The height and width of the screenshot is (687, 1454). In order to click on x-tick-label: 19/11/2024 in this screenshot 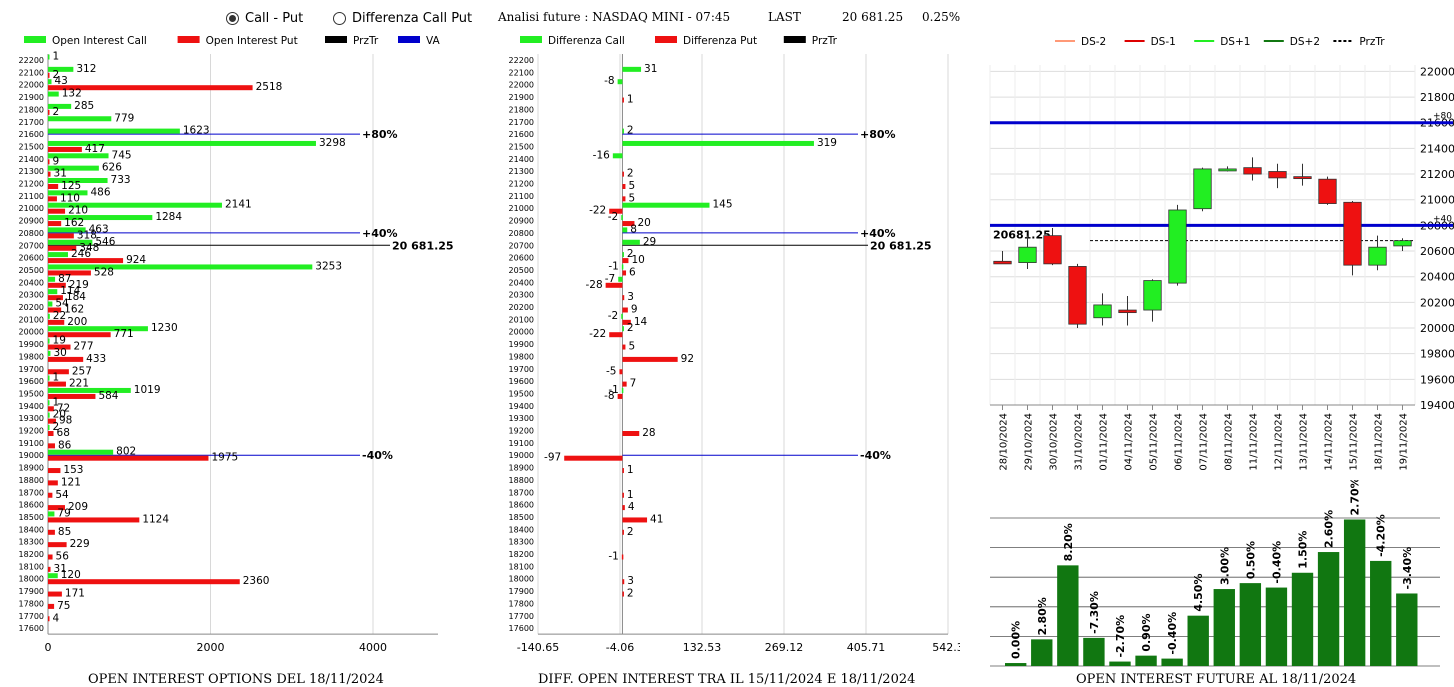, I will do `click(1404, 442)`.